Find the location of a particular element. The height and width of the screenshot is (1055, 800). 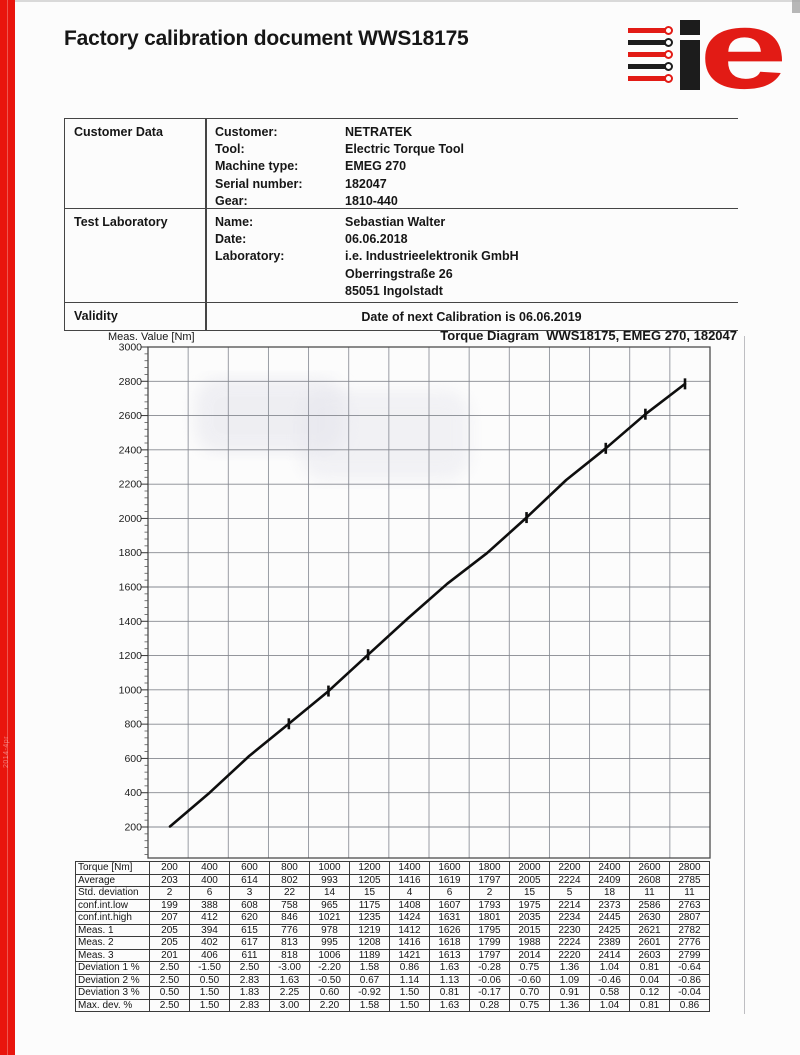

info-row: Serial number: 182047 is located at coordinates (476, 184).